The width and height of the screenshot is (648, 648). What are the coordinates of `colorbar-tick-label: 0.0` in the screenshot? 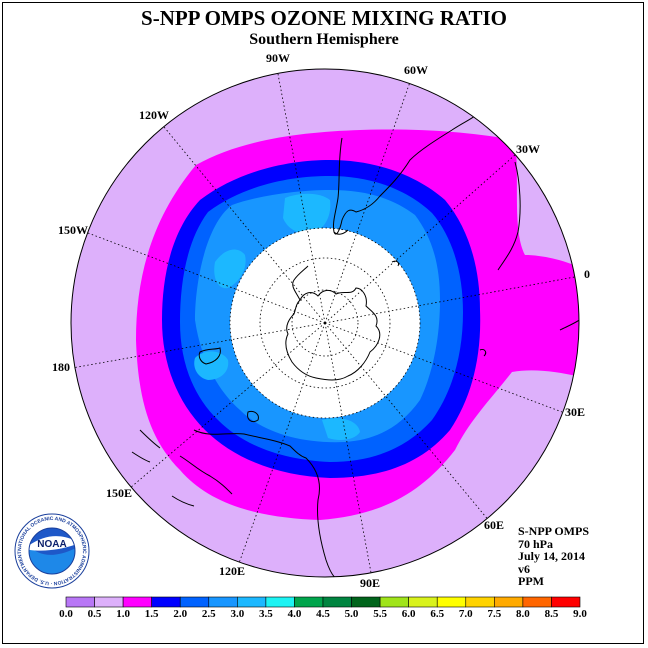 It's located at (66, 614).